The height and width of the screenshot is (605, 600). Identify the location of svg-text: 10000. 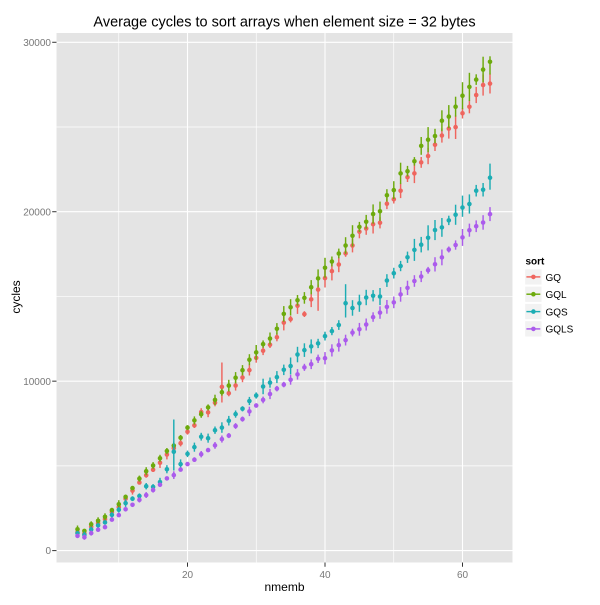
(37, 382).